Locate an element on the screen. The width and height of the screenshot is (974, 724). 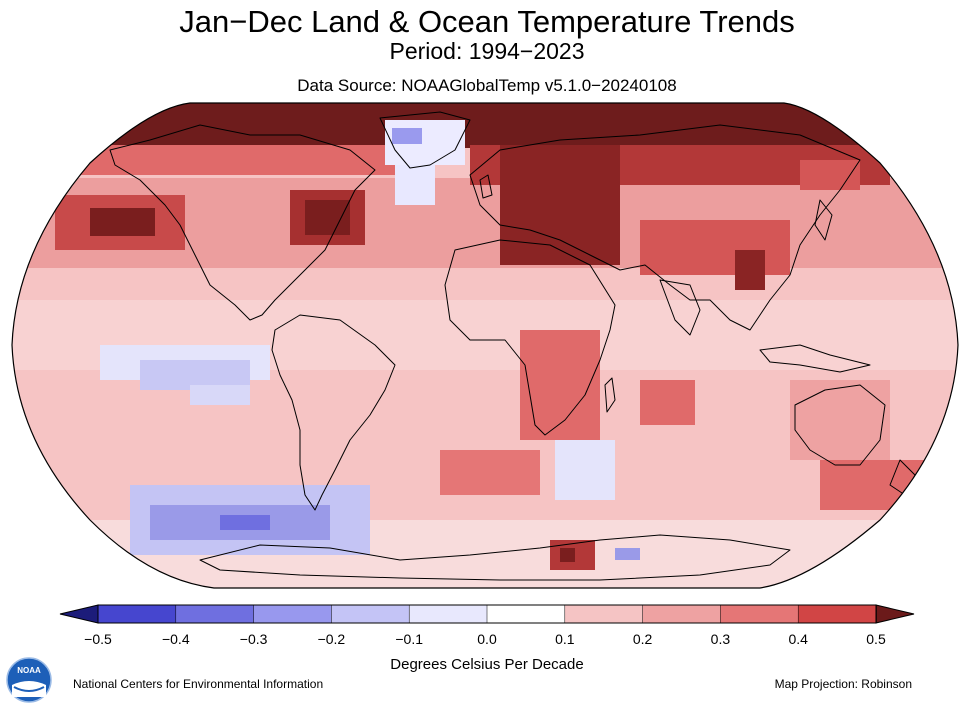
colorbar-tick-label: 0.5 is located at coordinates (876, 639).